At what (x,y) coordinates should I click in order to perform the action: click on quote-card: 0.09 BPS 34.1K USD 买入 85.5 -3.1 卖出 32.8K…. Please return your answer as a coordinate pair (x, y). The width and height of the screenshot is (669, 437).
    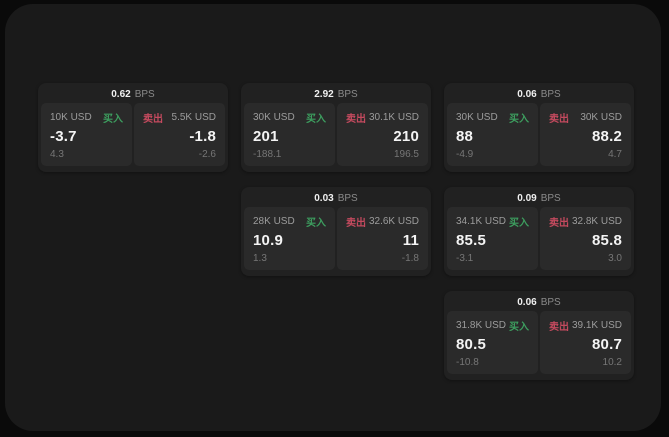
    Looking at the image, I should click on (539, 231).